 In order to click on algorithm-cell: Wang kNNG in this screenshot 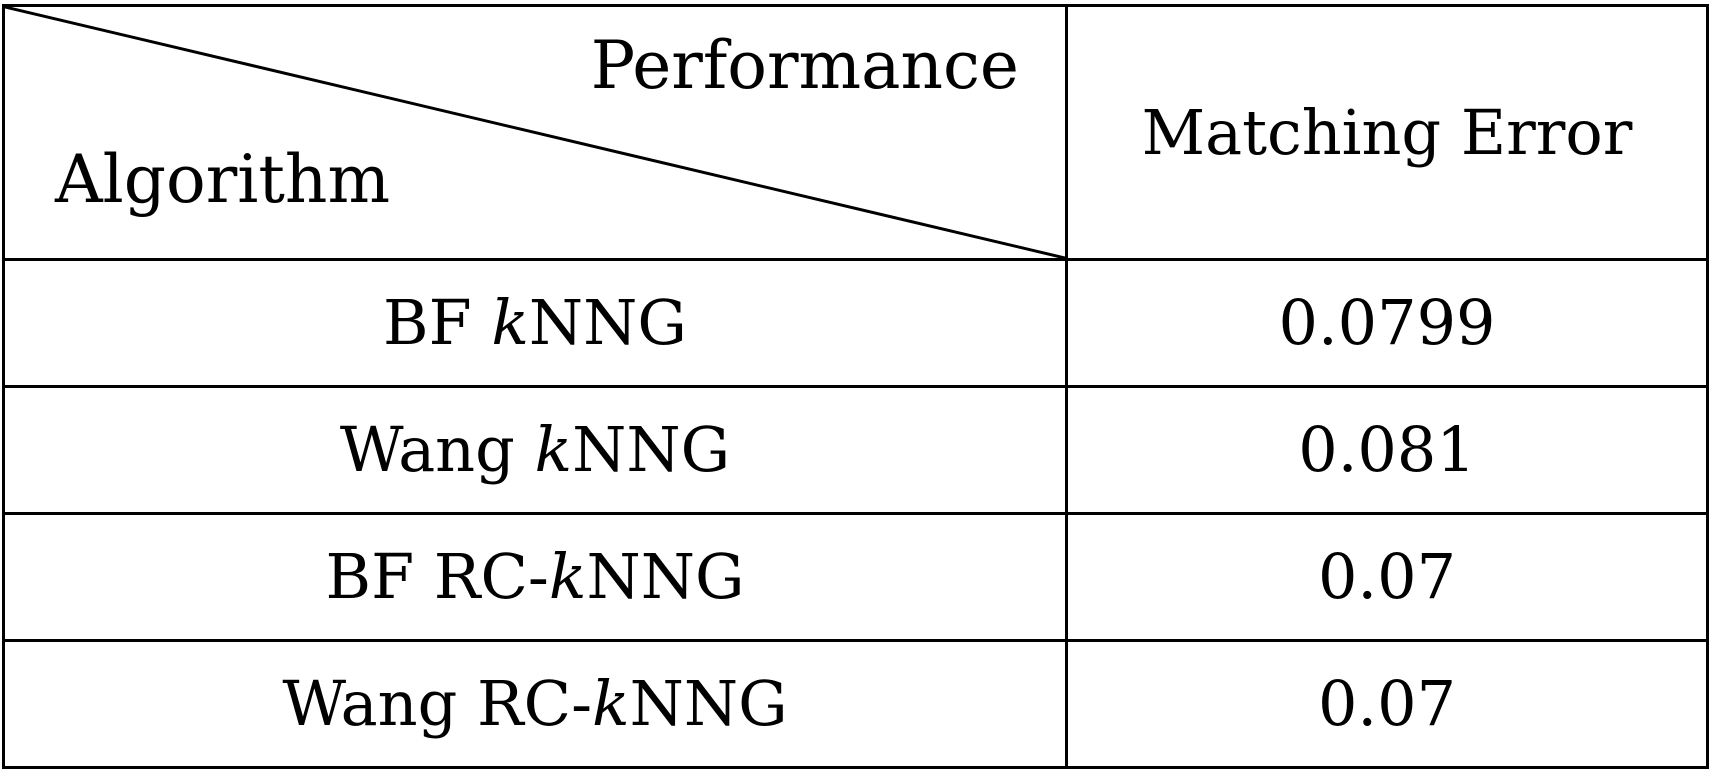, I will do `click(535, 450)`.